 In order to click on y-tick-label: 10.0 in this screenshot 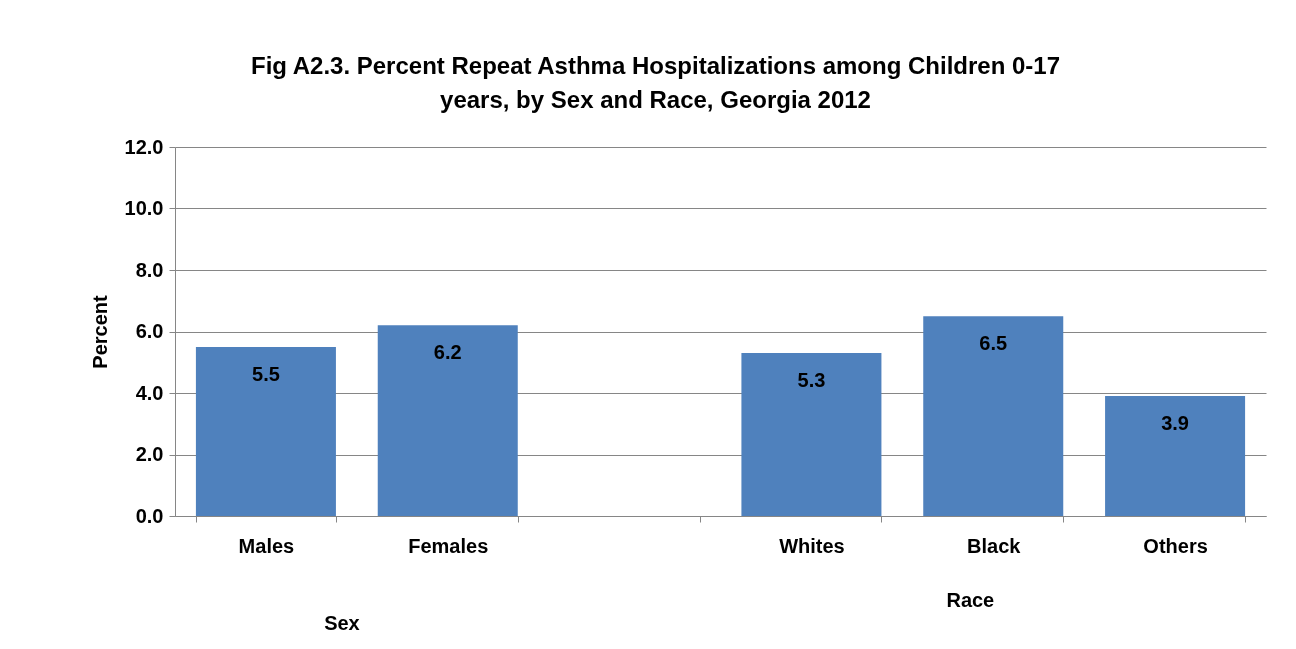, I will do `click(144, 208)`.